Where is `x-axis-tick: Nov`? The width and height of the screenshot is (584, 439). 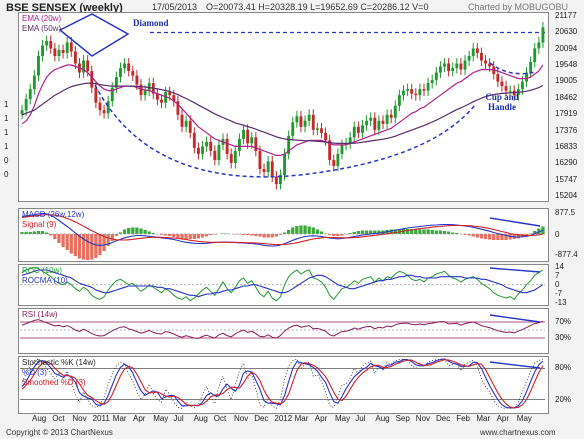 x-axis-tick: Nov is located at coordinates (241, 418).